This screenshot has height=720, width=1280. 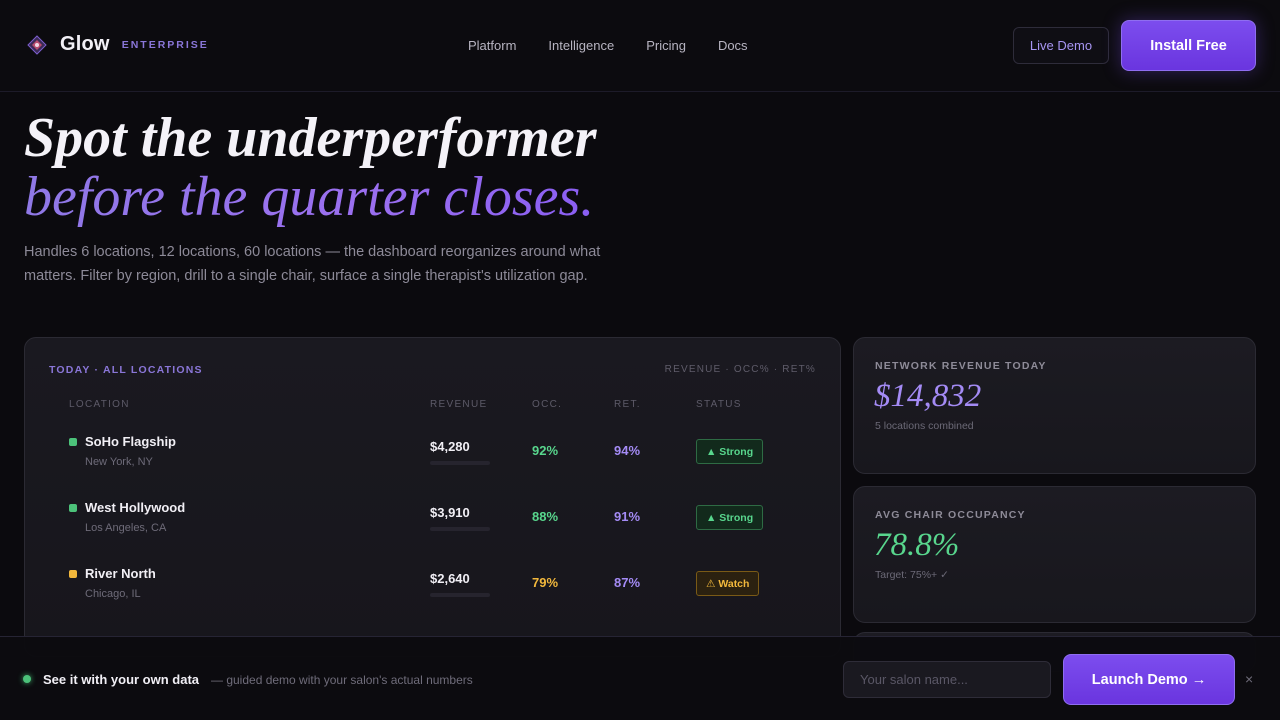 What do you see at coordinates (950, 515) in the screenshot?
I see `kpi-label: AVG CHAIR OCCUPANCY` at bounding box center [950, 515].